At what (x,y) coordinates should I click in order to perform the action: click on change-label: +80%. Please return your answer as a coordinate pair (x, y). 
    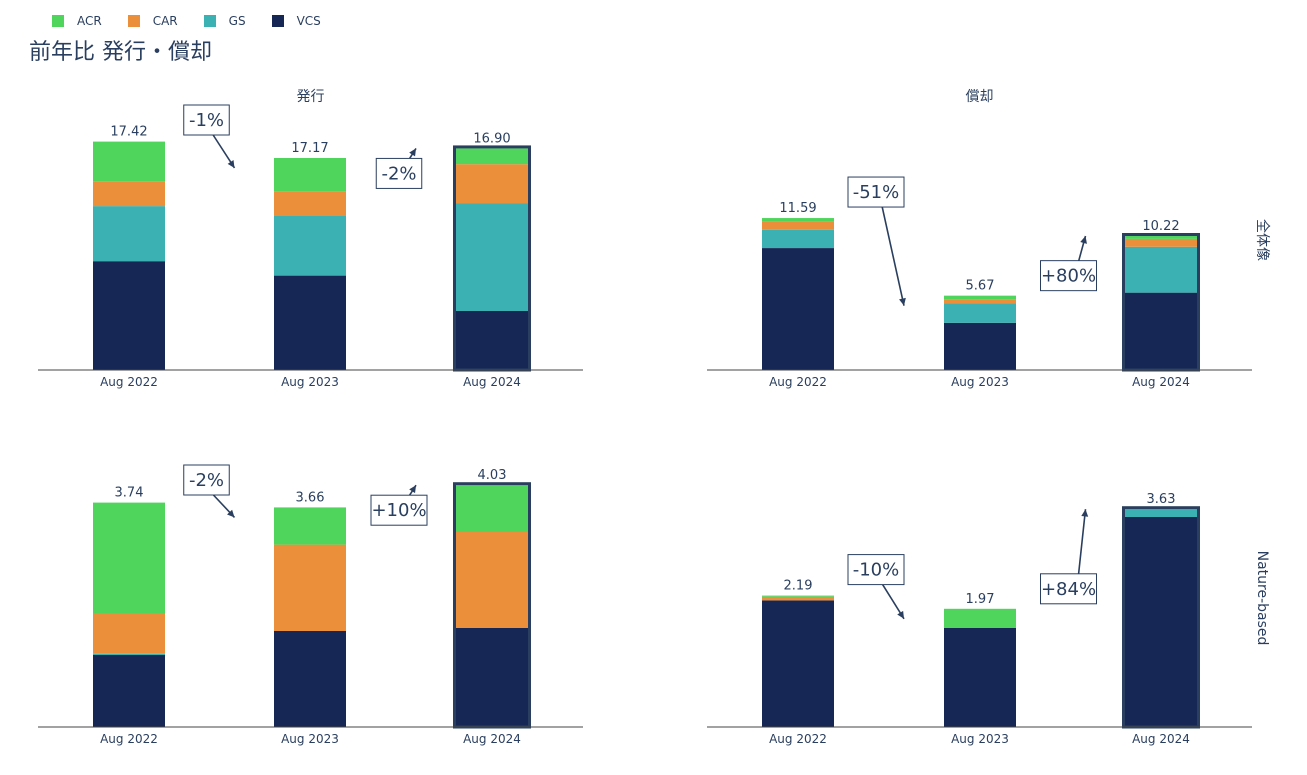
    Looking at the image, I should click on (1068, 276).